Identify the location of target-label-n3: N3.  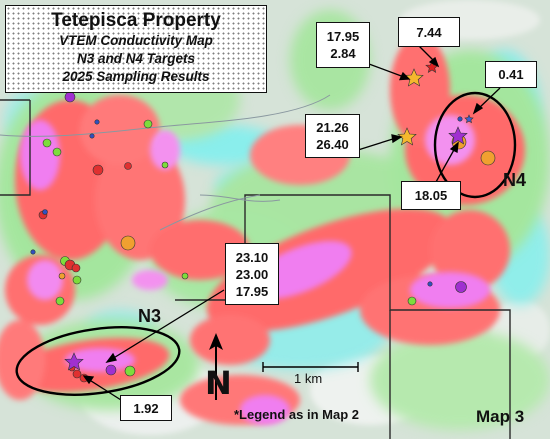
(150, 316).